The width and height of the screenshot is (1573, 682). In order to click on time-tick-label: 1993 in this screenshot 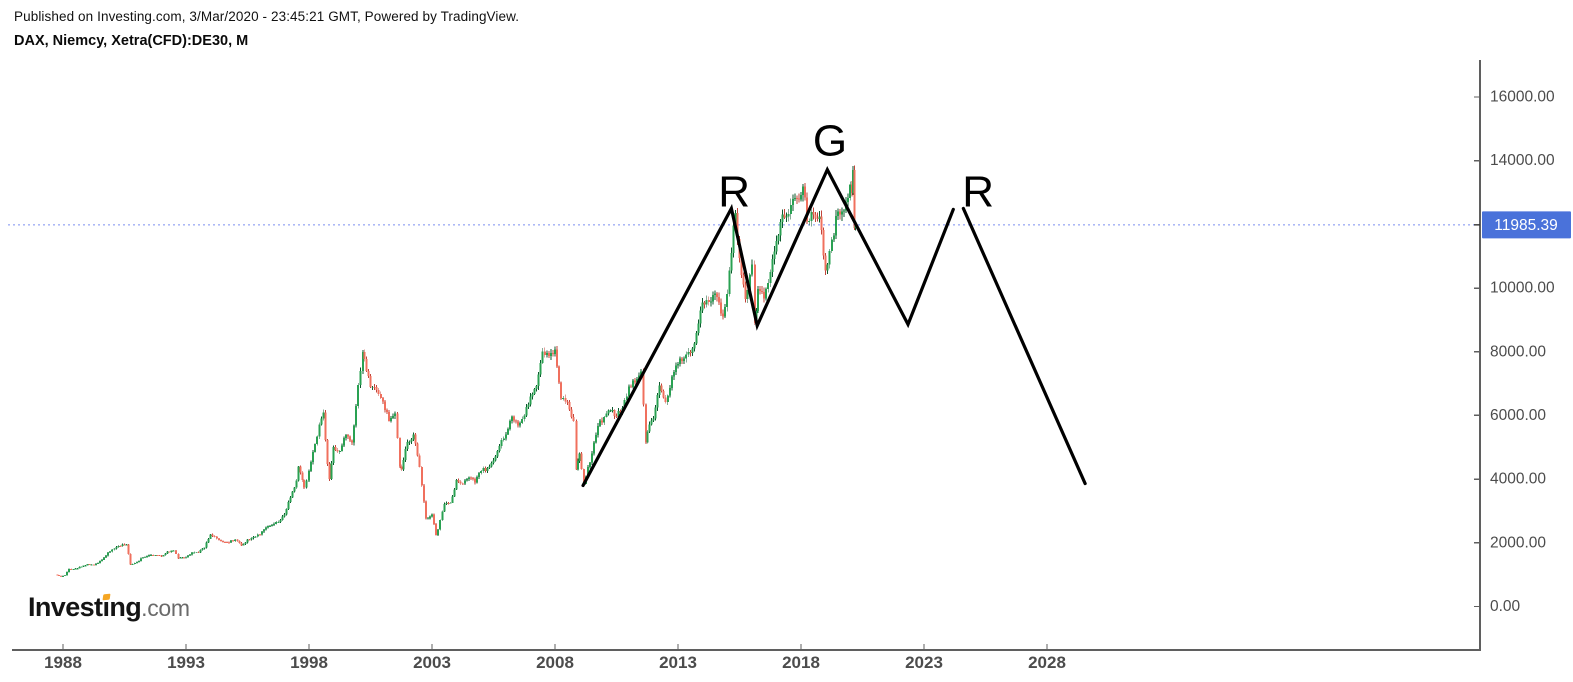, I will do `click(186, 662)`.